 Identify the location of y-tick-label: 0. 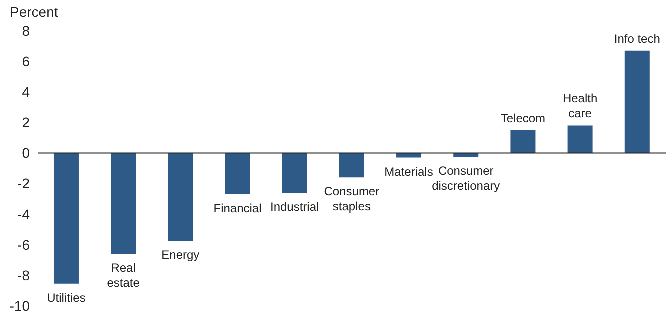
(26, 153).